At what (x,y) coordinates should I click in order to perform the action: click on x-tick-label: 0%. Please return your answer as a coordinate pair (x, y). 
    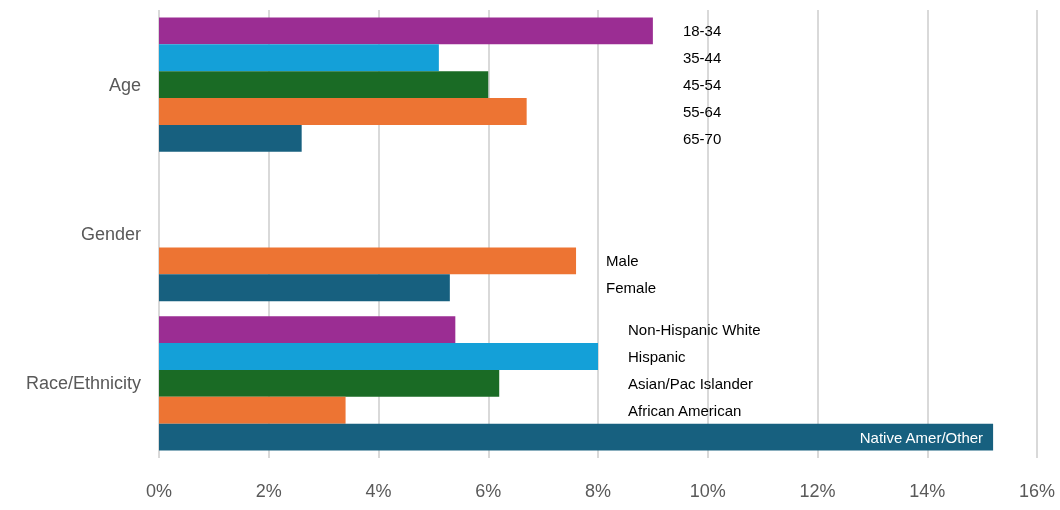
    Looking at the image, I should click on (159, 491).